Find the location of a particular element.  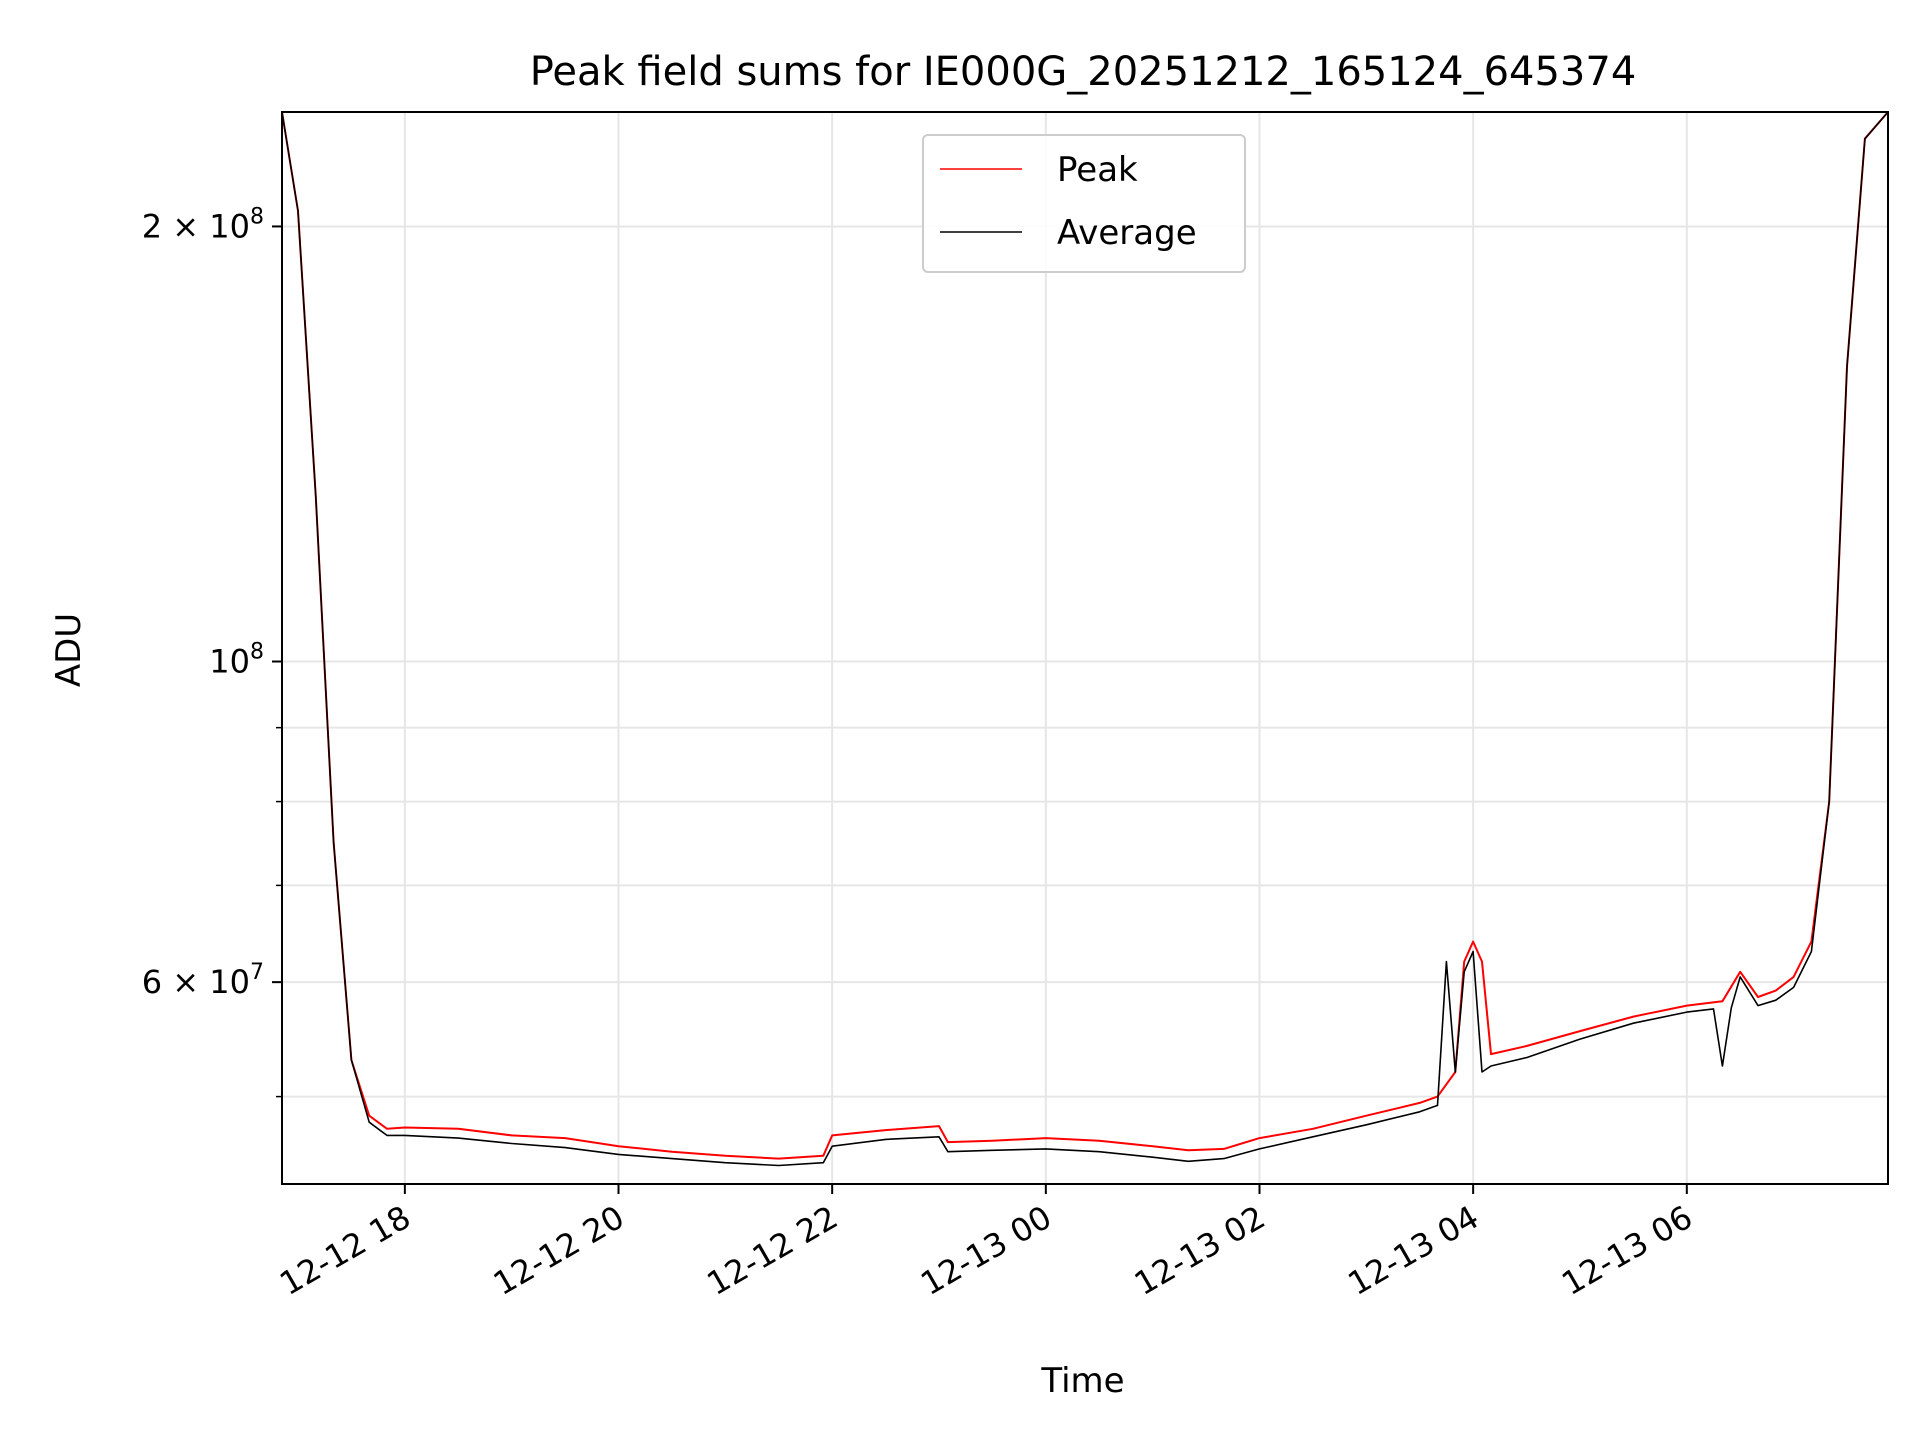

y-tick-label: 6 × 107 is located at coordinates (203, 980).